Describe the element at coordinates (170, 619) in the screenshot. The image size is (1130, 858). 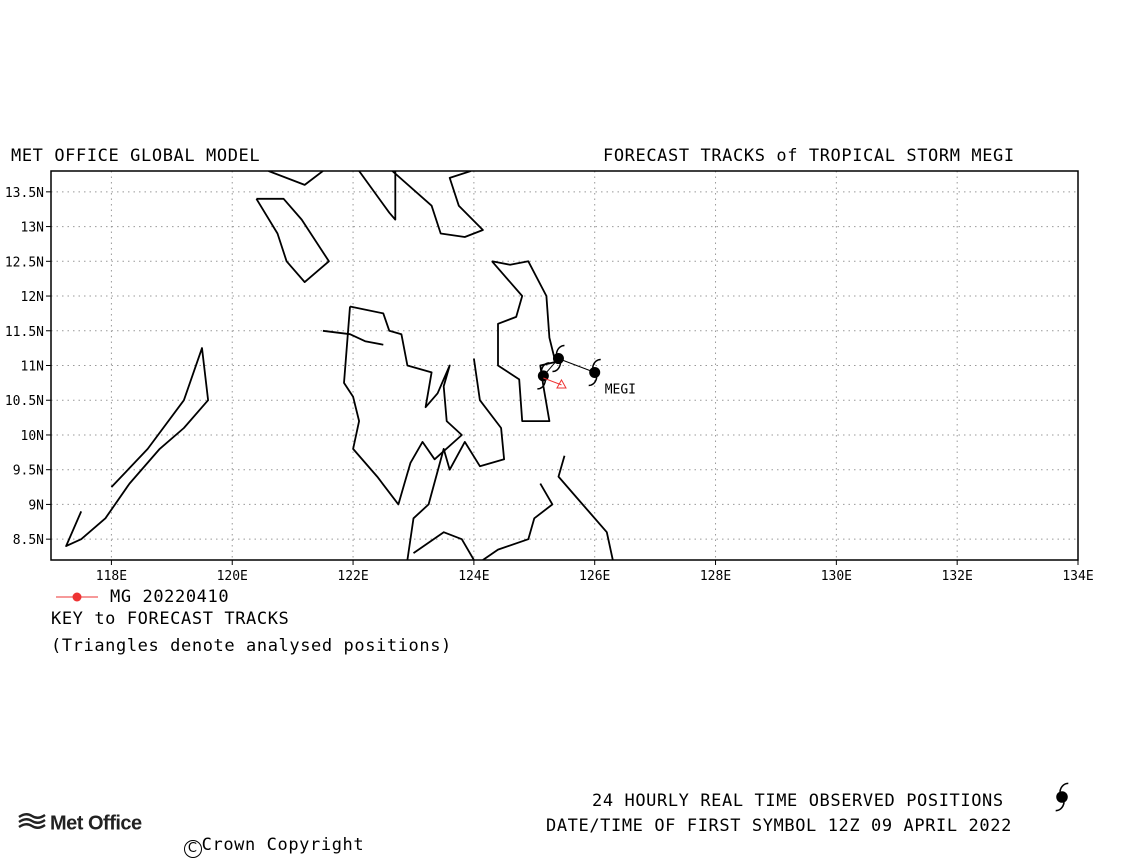
I see `key-heading: KEY to FORECAST TRACKS` at that location.